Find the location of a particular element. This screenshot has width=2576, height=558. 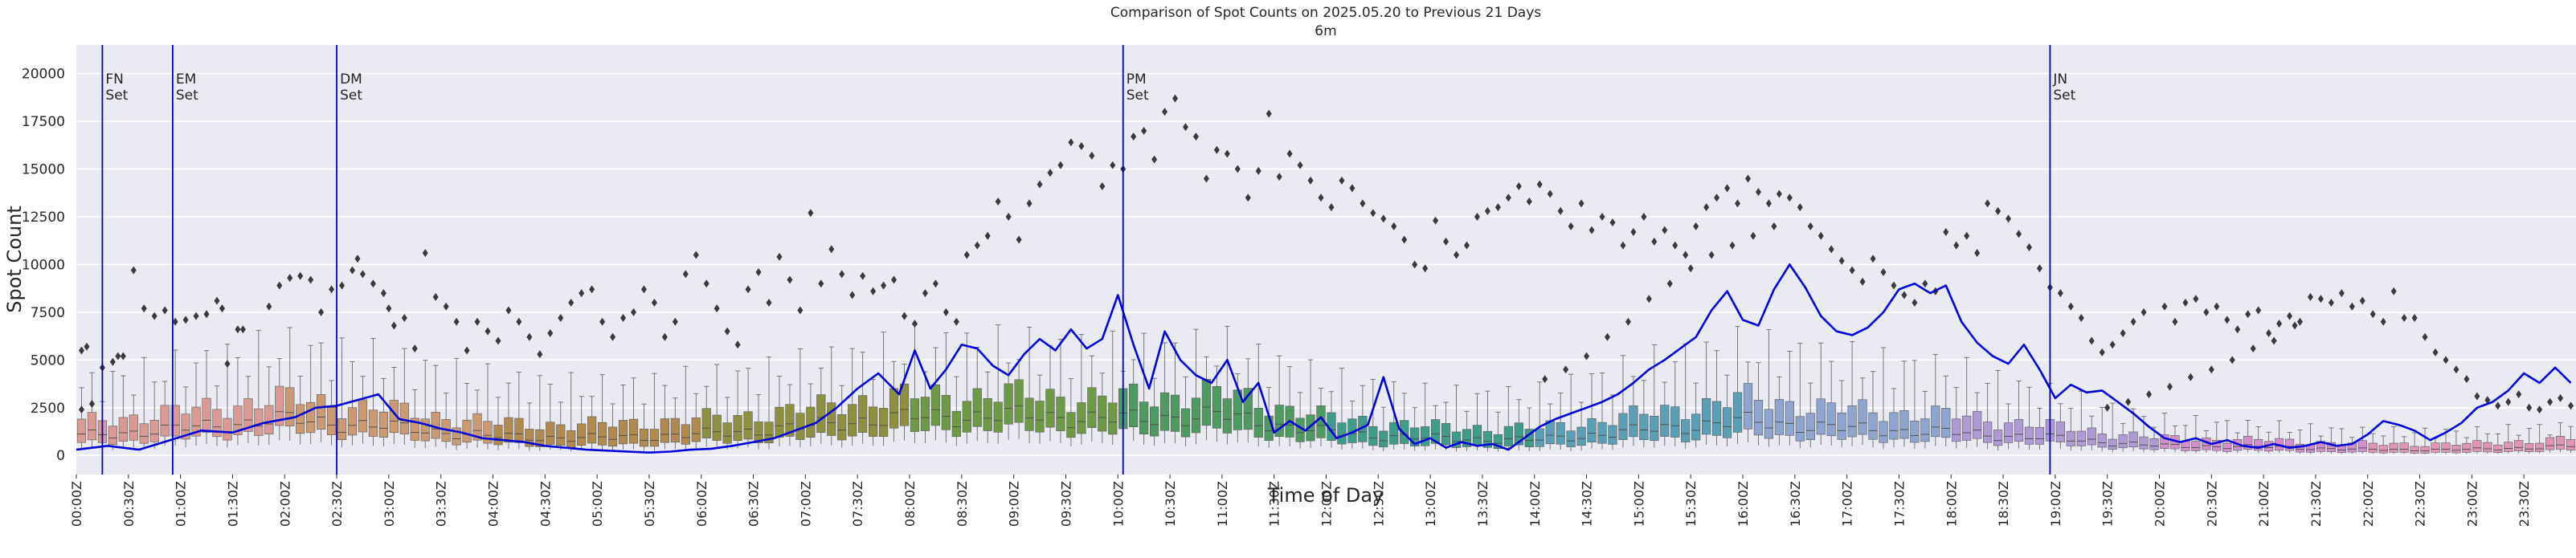

x-tick-label: 04:00Z is located at coordinates (494, 504).